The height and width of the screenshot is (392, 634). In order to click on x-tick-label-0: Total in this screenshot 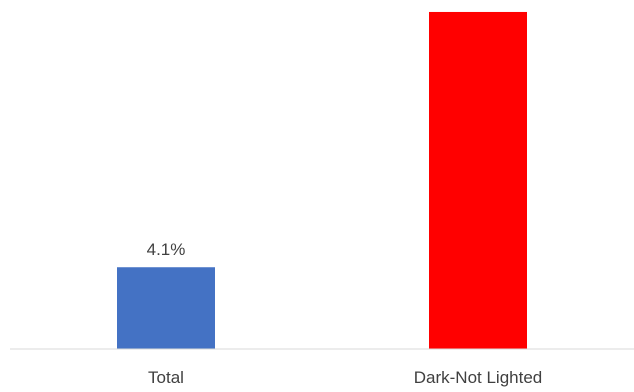, I will do `click(166, 377)`.